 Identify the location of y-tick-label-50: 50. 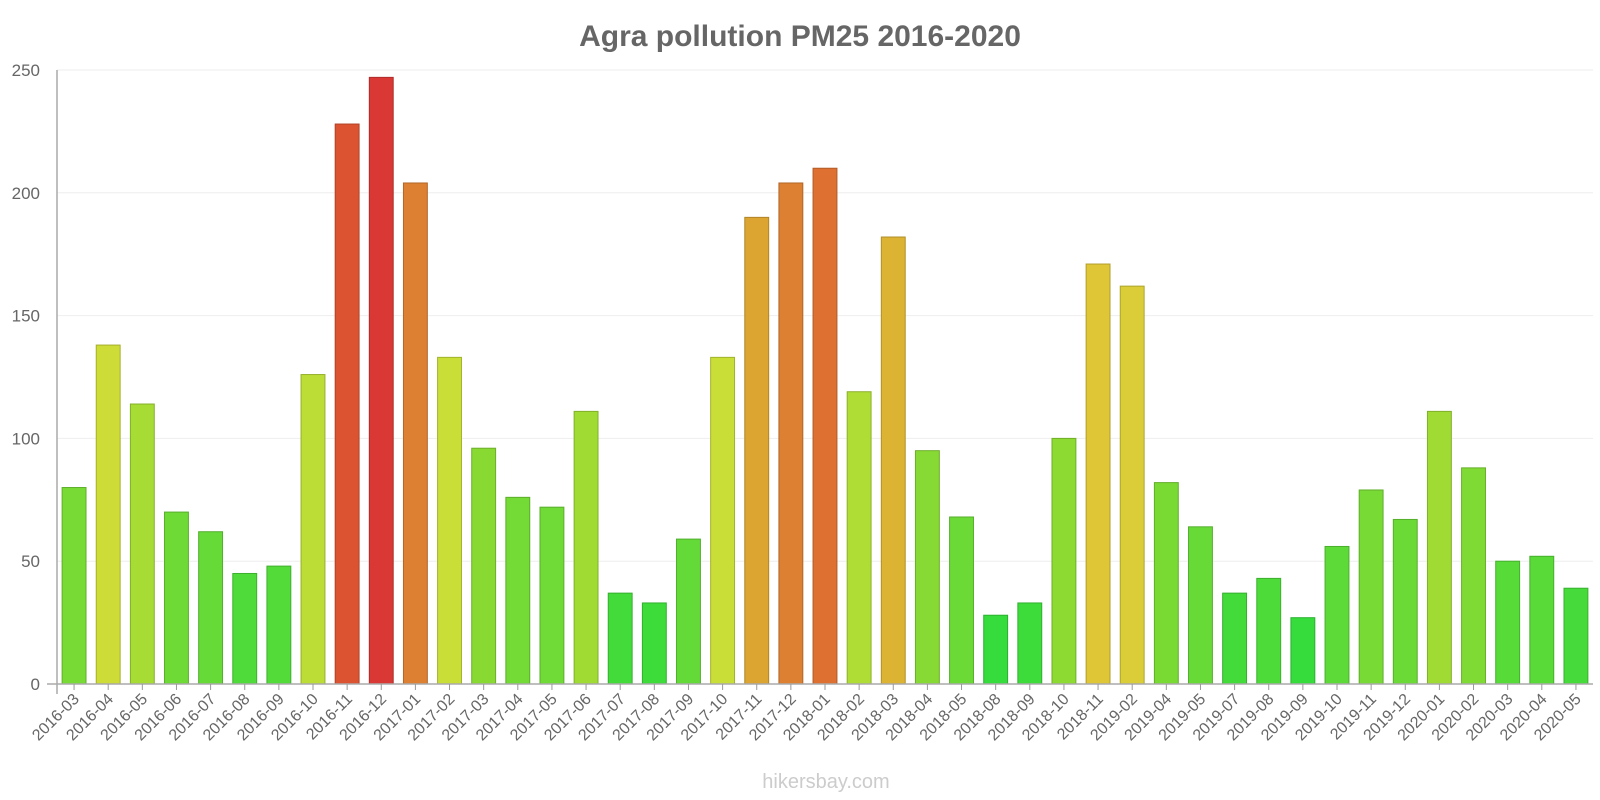
(30, 561).